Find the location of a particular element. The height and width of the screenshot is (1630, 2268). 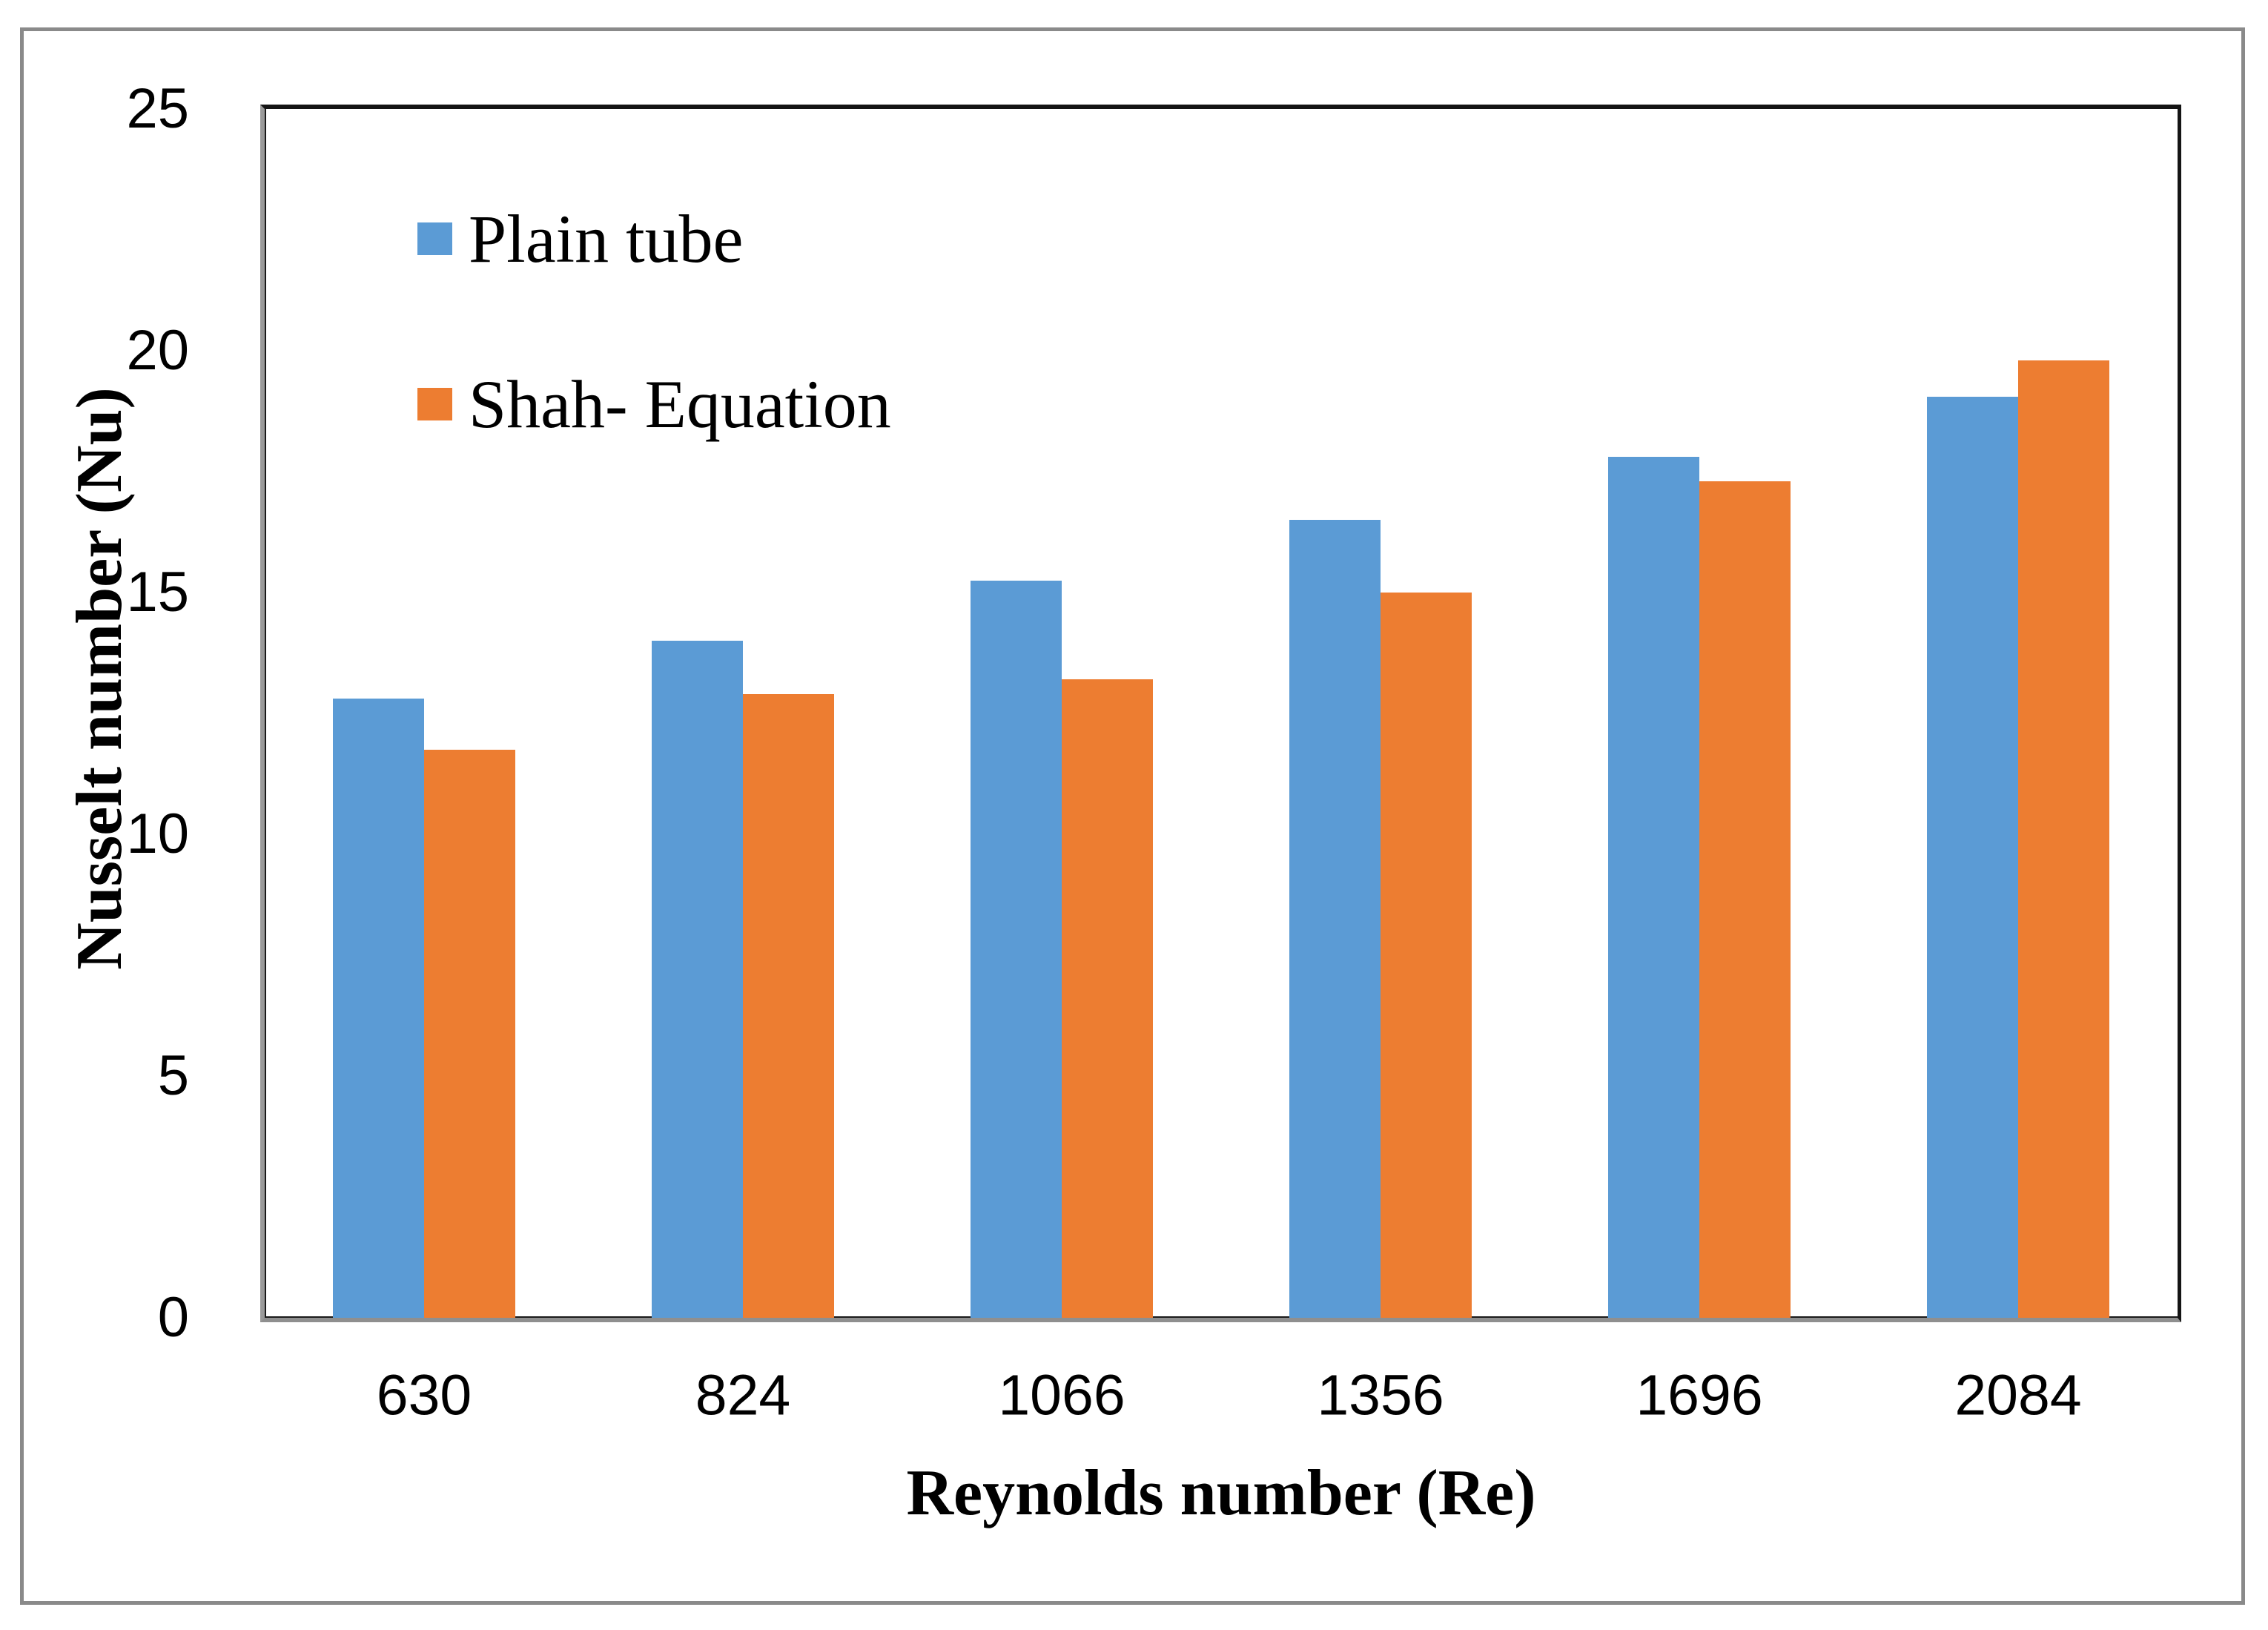

x-axis-title: Reynolds number (Re) is located at coordinates (1221, 1493).